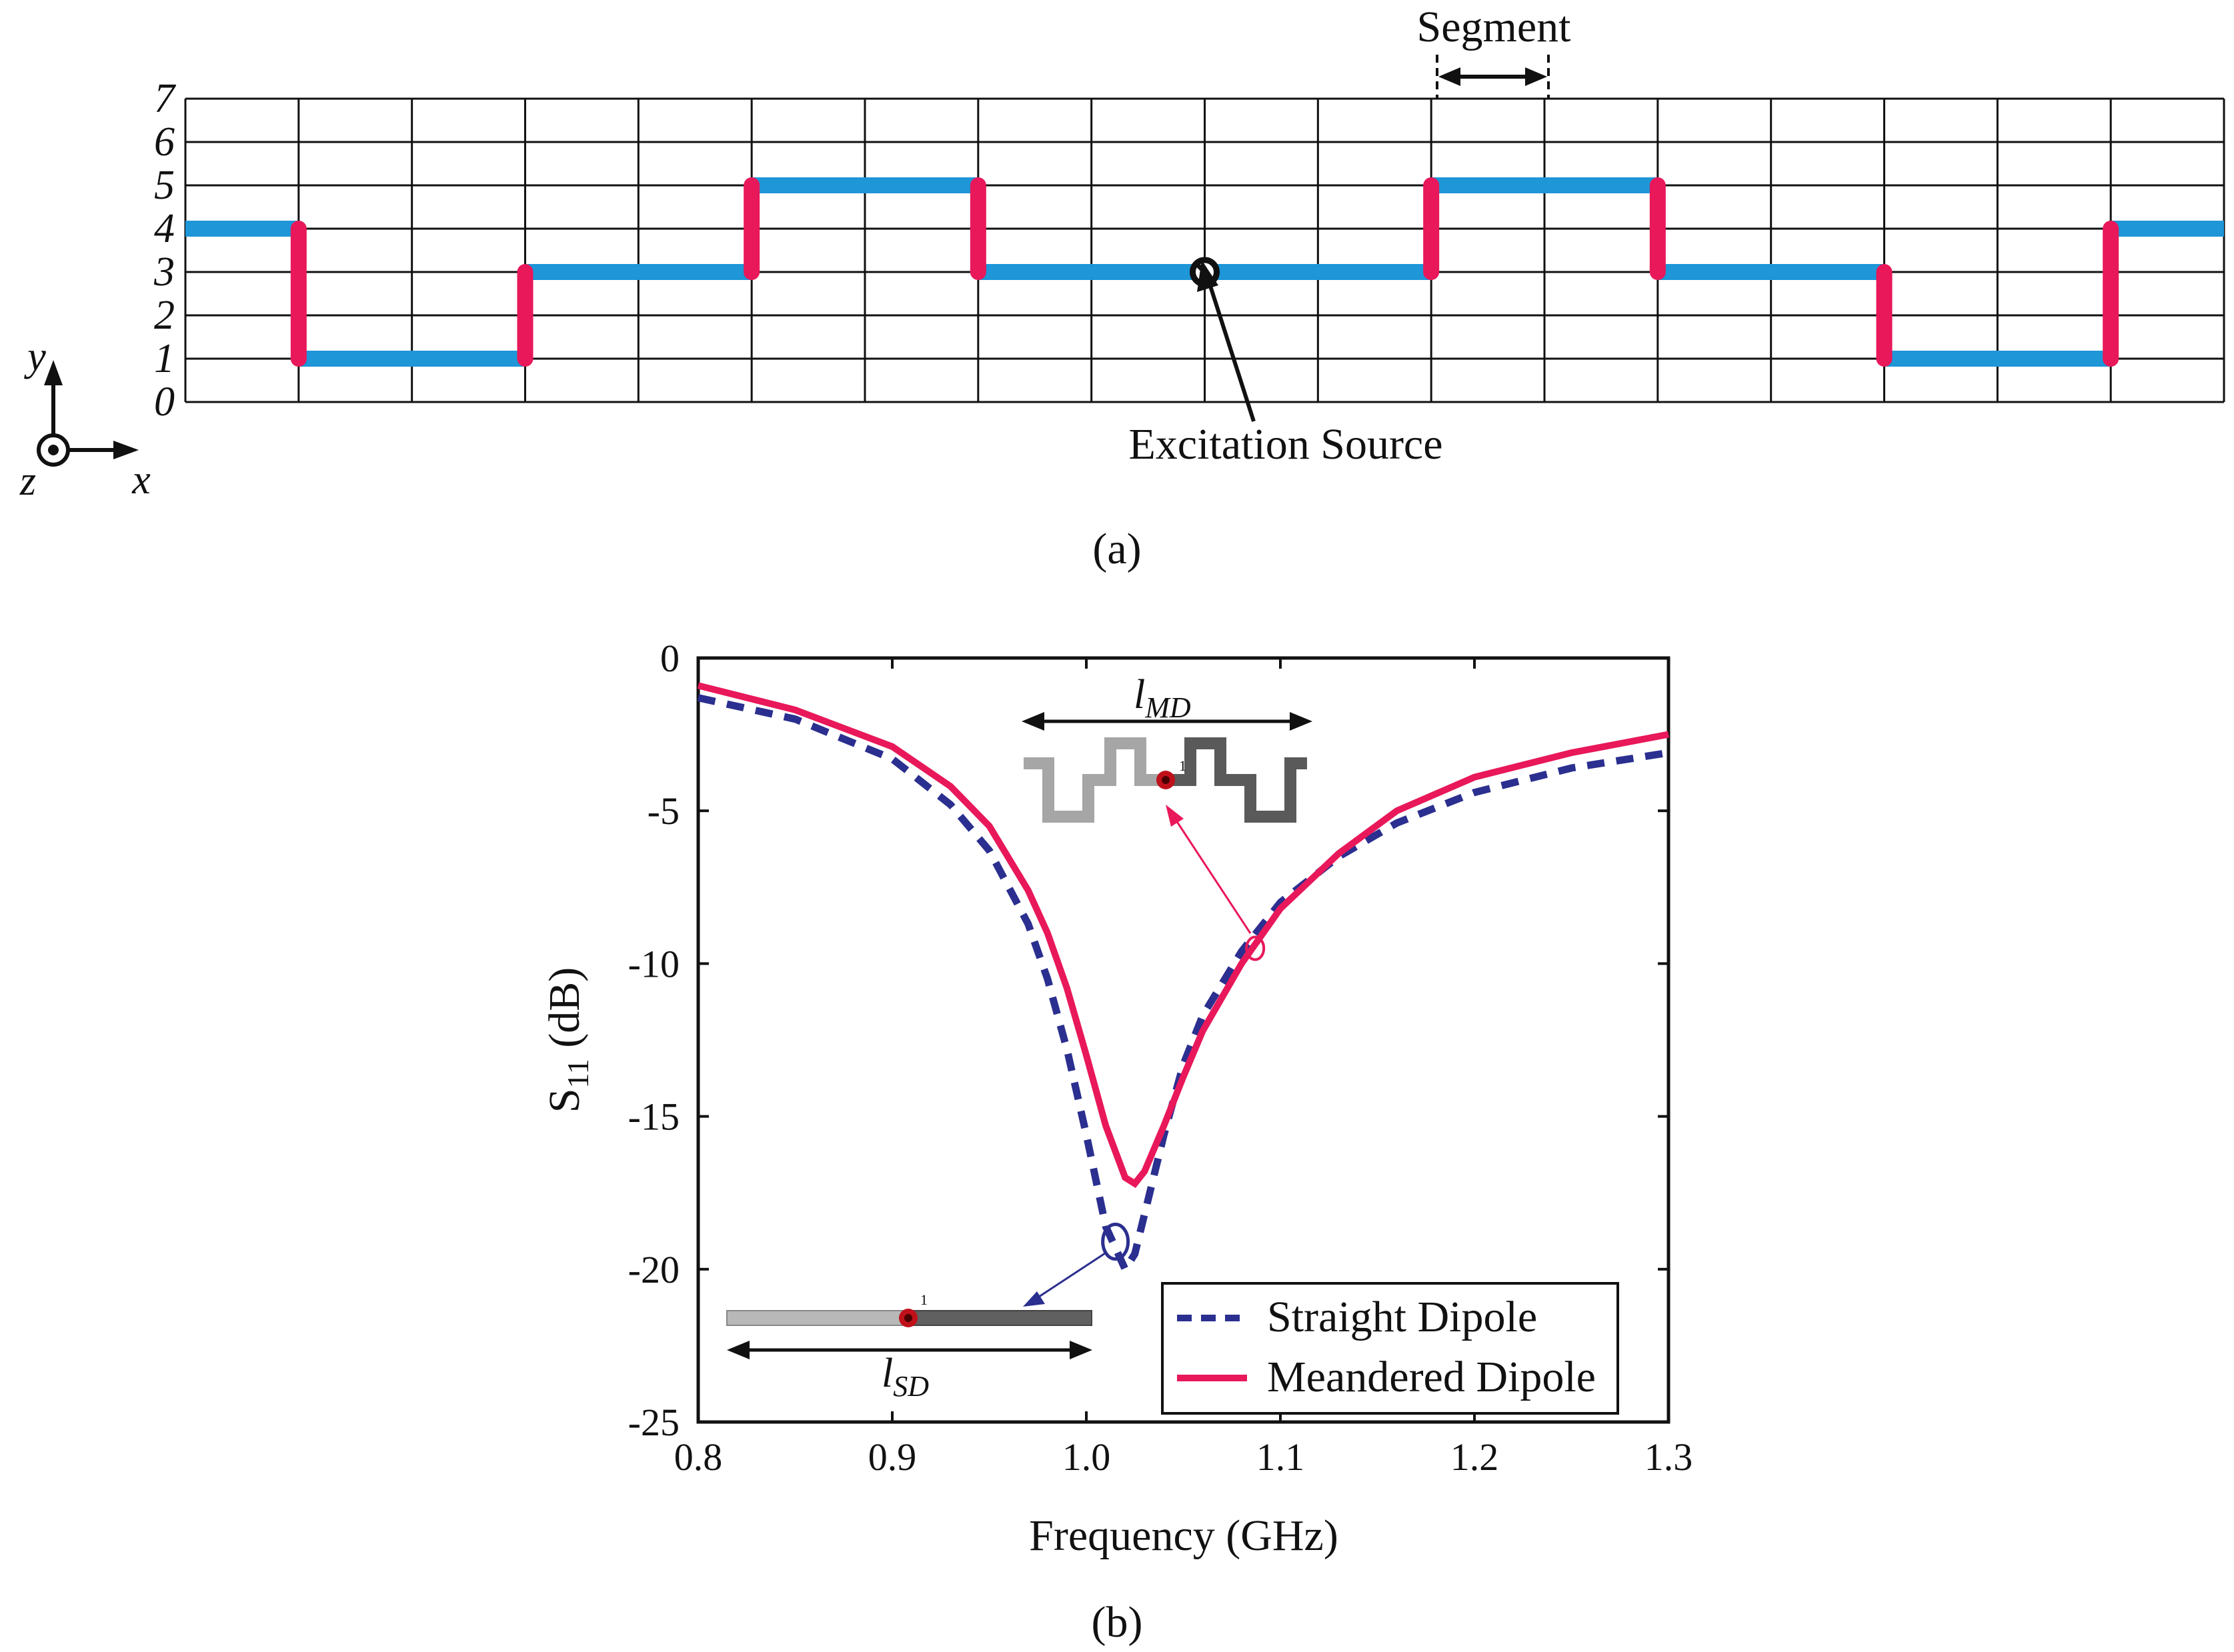  Describe the element at coordinates (141, 480) in the screenshot. I see `axis-x-label: x` at that location.